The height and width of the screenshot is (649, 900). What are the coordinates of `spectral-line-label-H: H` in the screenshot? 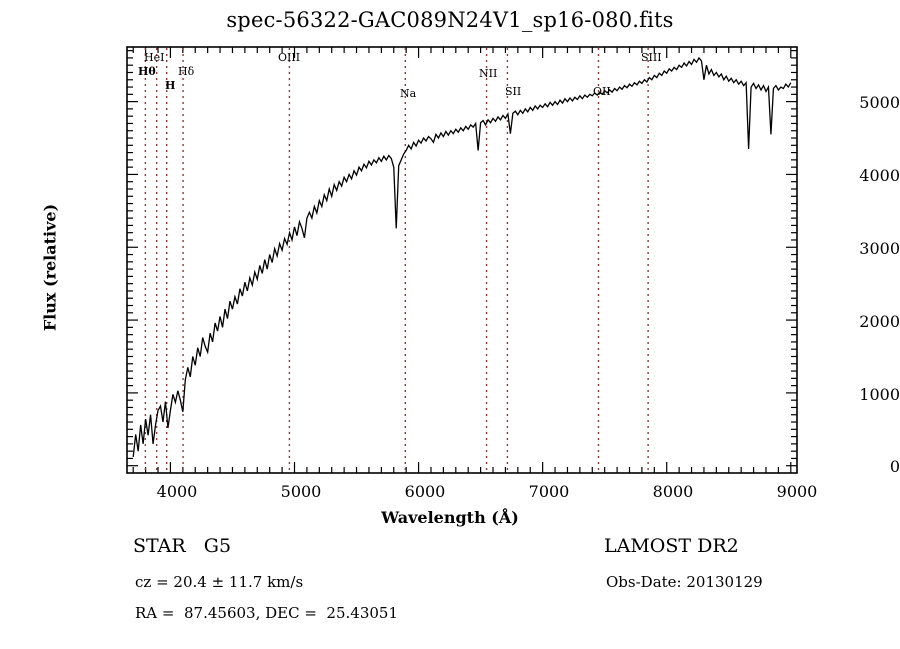 It's located at (170, 85).